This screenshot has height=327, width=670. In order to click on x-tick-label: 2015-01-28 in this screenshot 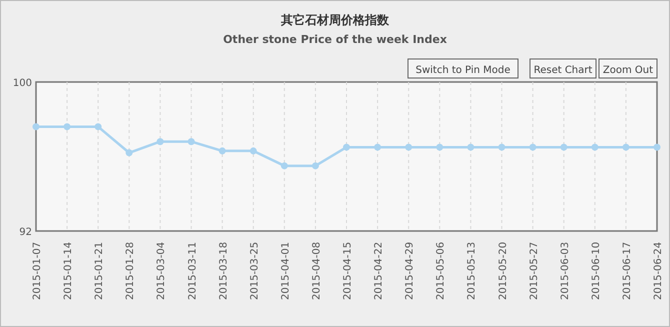, I will do `click(130, 271)`.